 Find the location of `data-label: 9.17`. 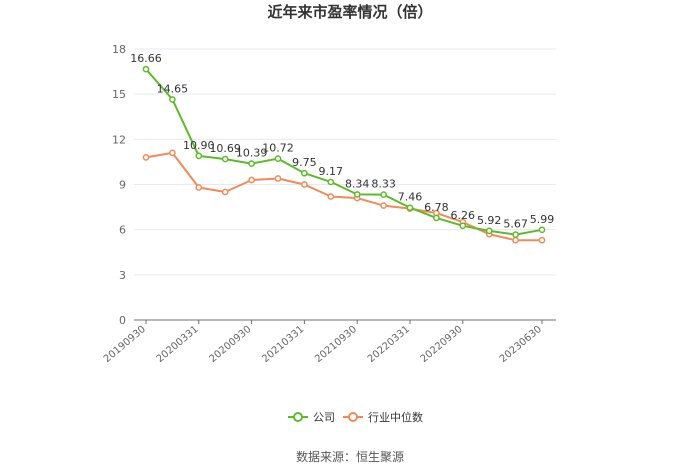

data-label: 9.17 is located at coordinates (331, 171).